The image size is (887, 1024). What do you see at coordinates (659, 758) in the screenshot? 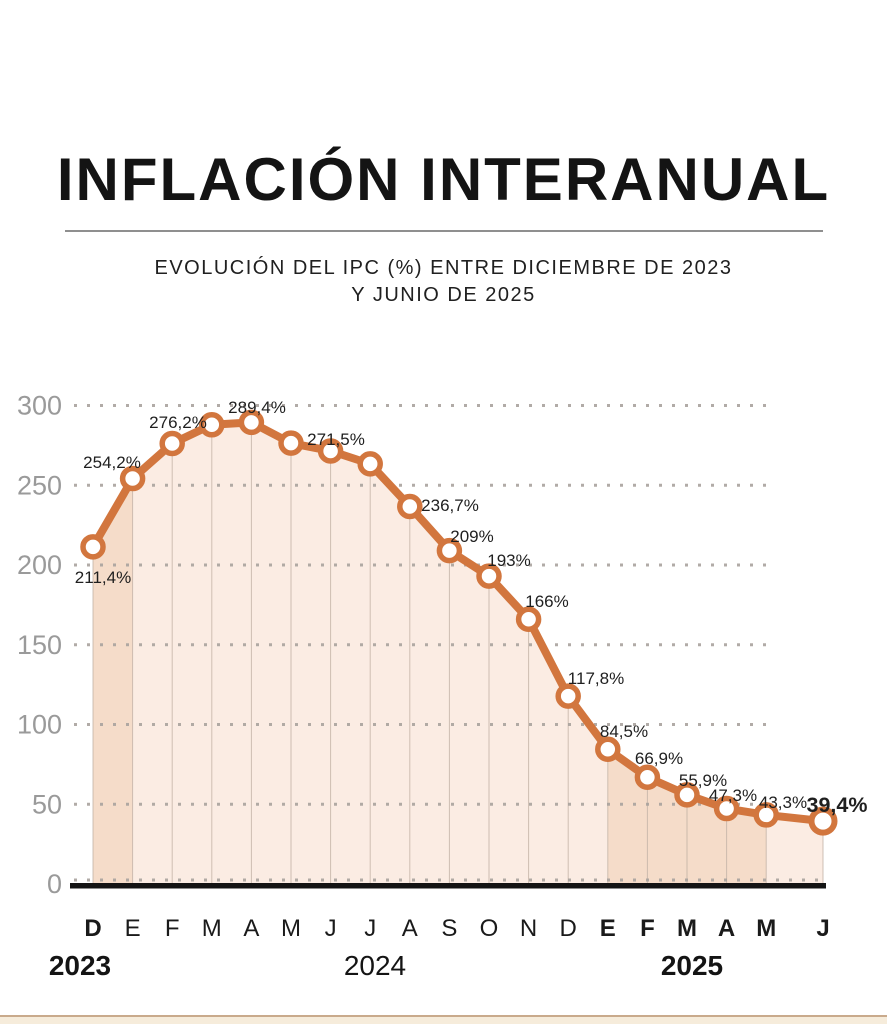
I see `data-value-label: 66,9%` at bounding box center [659, 758].